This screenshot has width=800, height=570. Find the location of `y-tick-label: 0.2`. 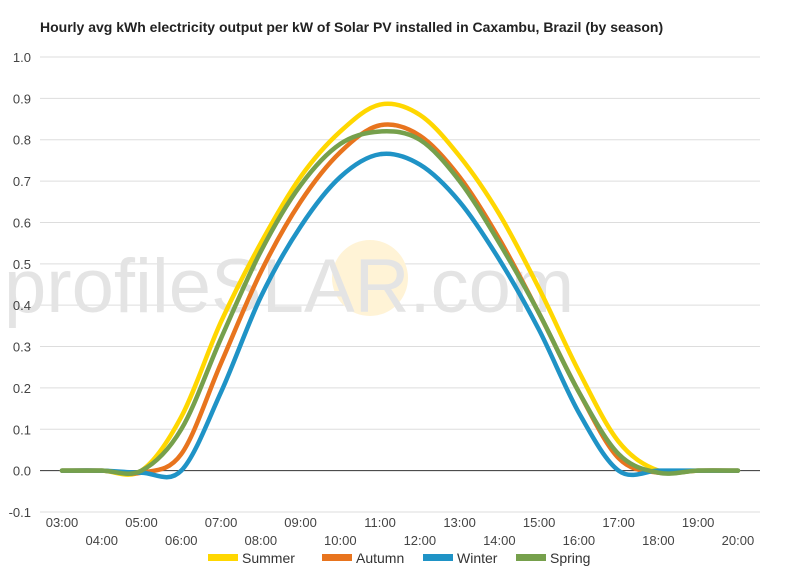

y-tick-label: 0.2 is located at coordinates (22, 388).